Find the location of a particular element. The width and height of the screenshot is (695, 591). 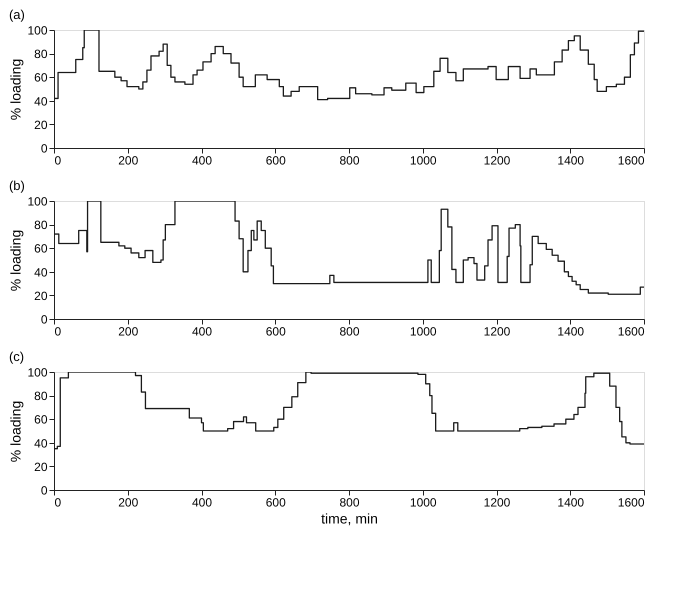

chart-title: (b) is located at coordinates (16, 185).